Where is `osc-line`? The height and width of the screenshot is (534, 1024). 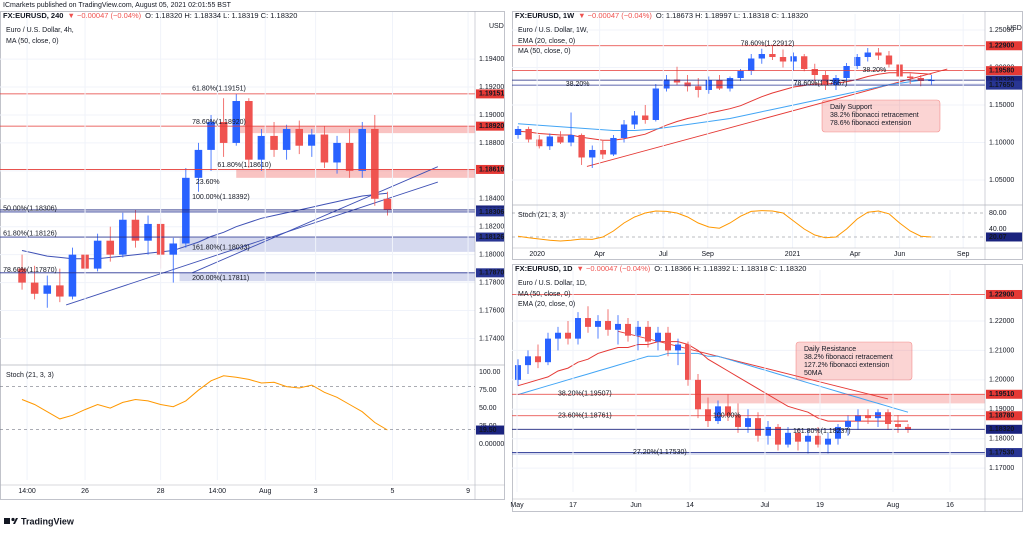
osc-line is located at coordinates (724, 226).